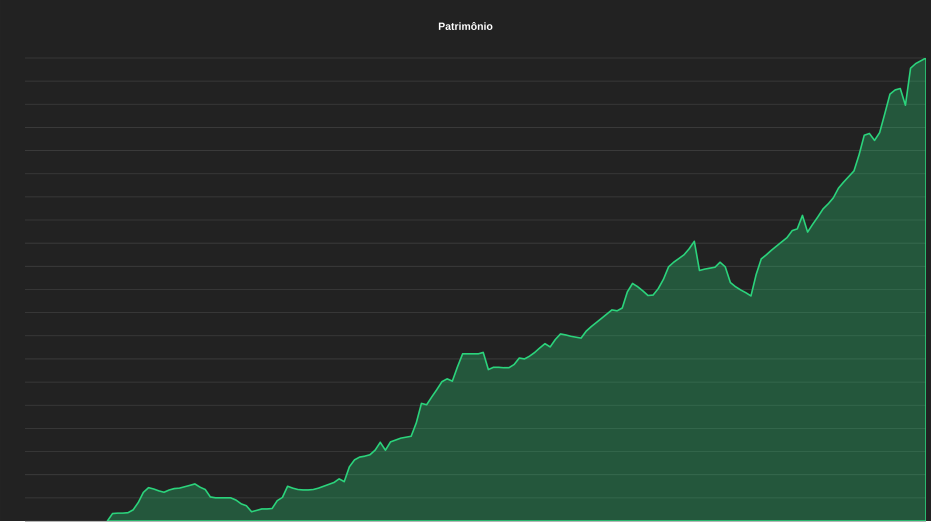 Image resolution: width=931 pixels, height=528 pixels. Describe the element at coordinates (465, 26) in the screenshot. I see `chart-title: Patrimônio` at that location.